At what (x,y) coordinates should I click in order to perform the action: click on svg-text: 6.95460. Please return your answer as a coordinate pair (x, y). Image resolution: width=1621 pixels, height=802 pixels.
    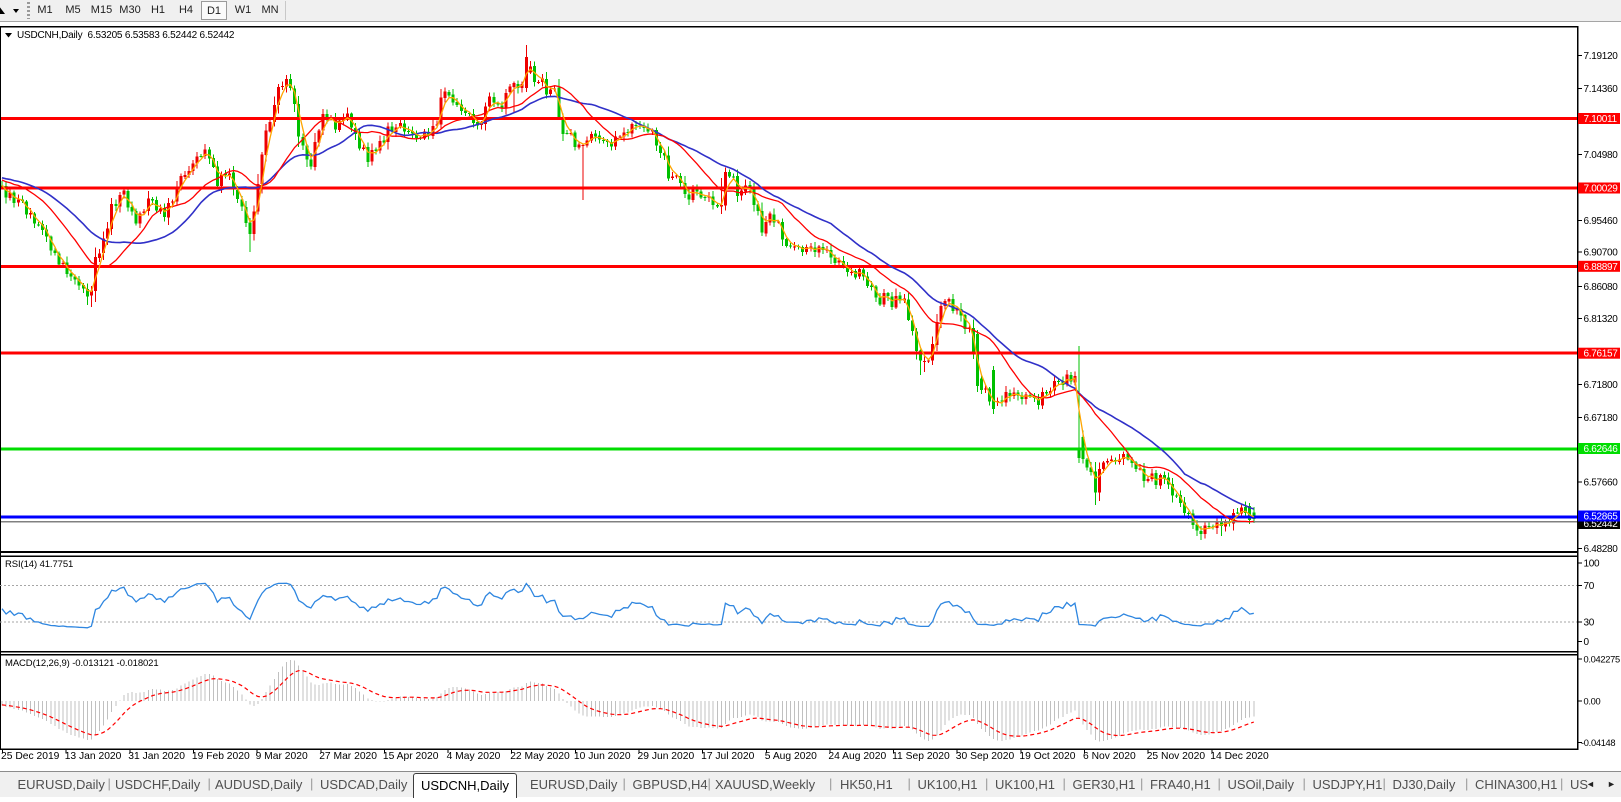
    Looking at the image, I should click on (1601, 221).